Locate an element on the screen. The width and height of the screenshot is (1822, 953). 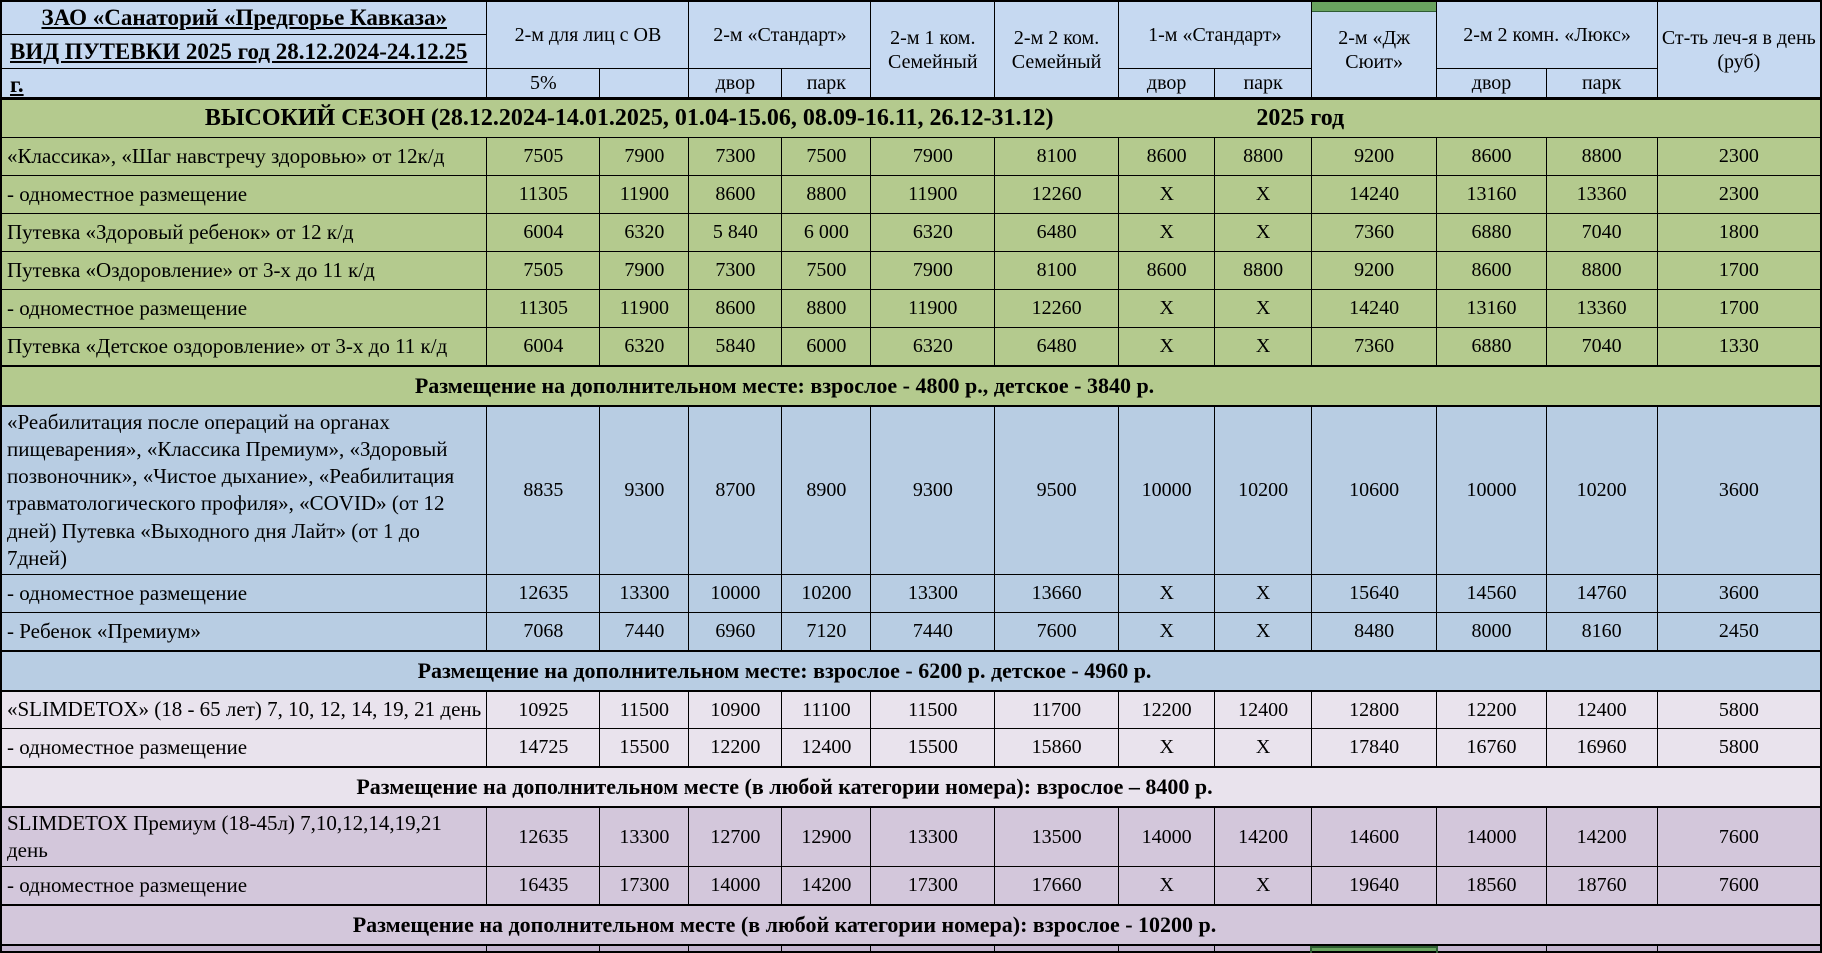
price-cell: 6320 is located at coordinates (933, 232).